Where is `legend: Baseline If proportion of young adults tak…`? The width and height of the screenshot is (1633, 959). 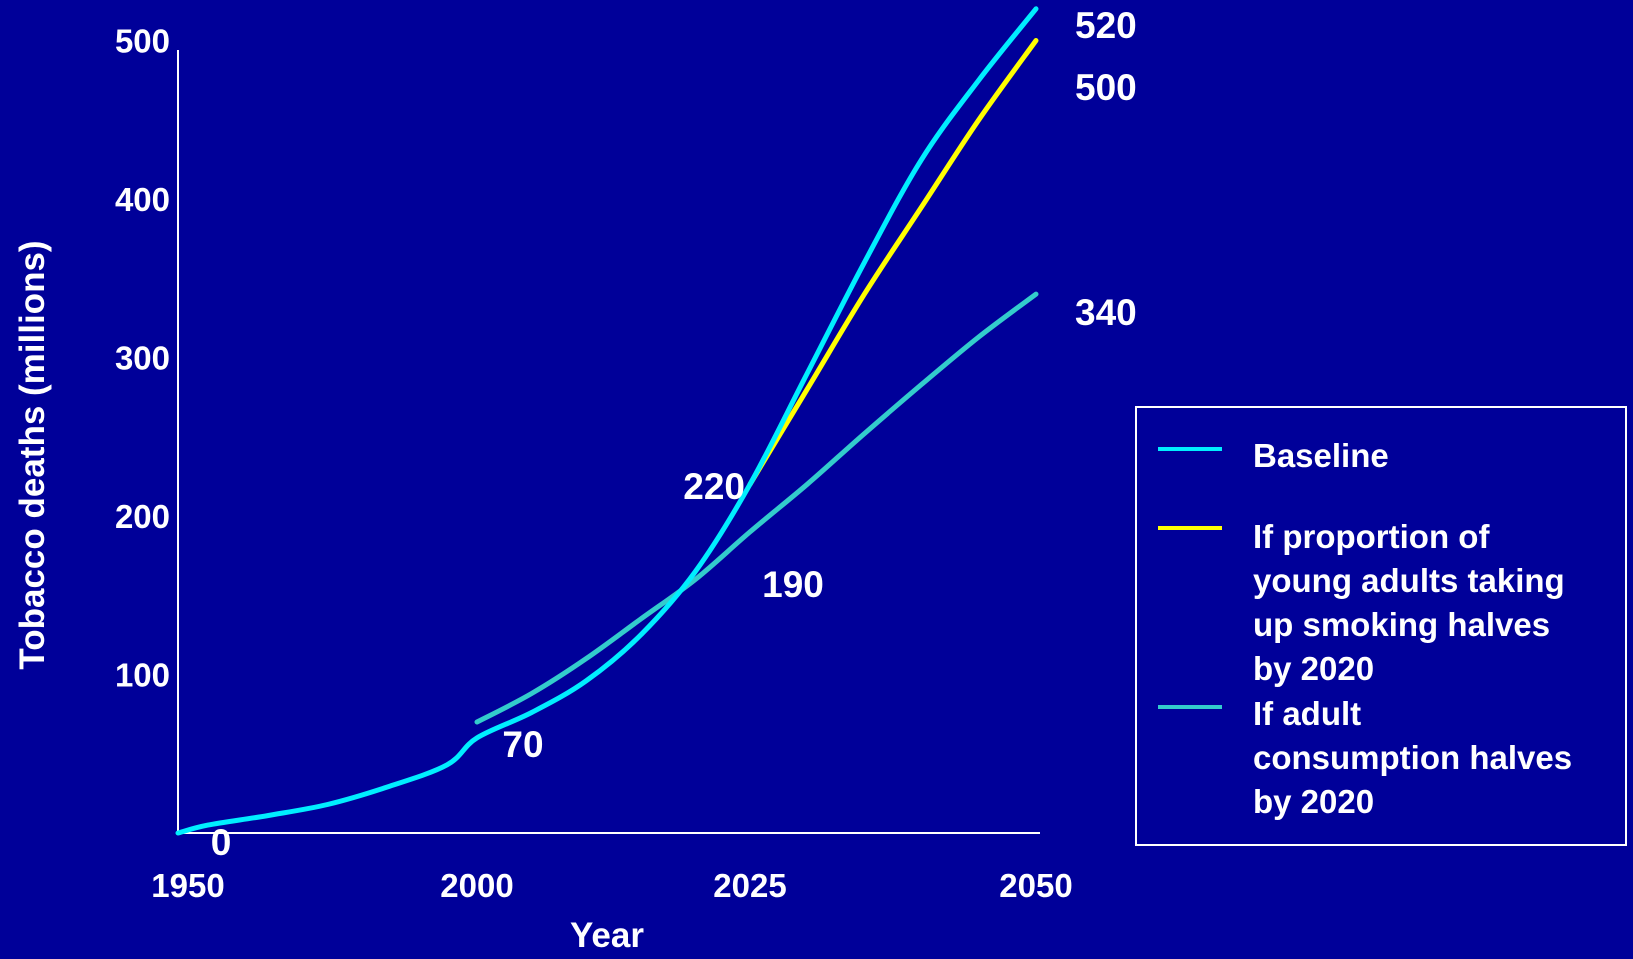 legend: Baseline If proportion of young adults tak… is located at coordinates (1381, 626).